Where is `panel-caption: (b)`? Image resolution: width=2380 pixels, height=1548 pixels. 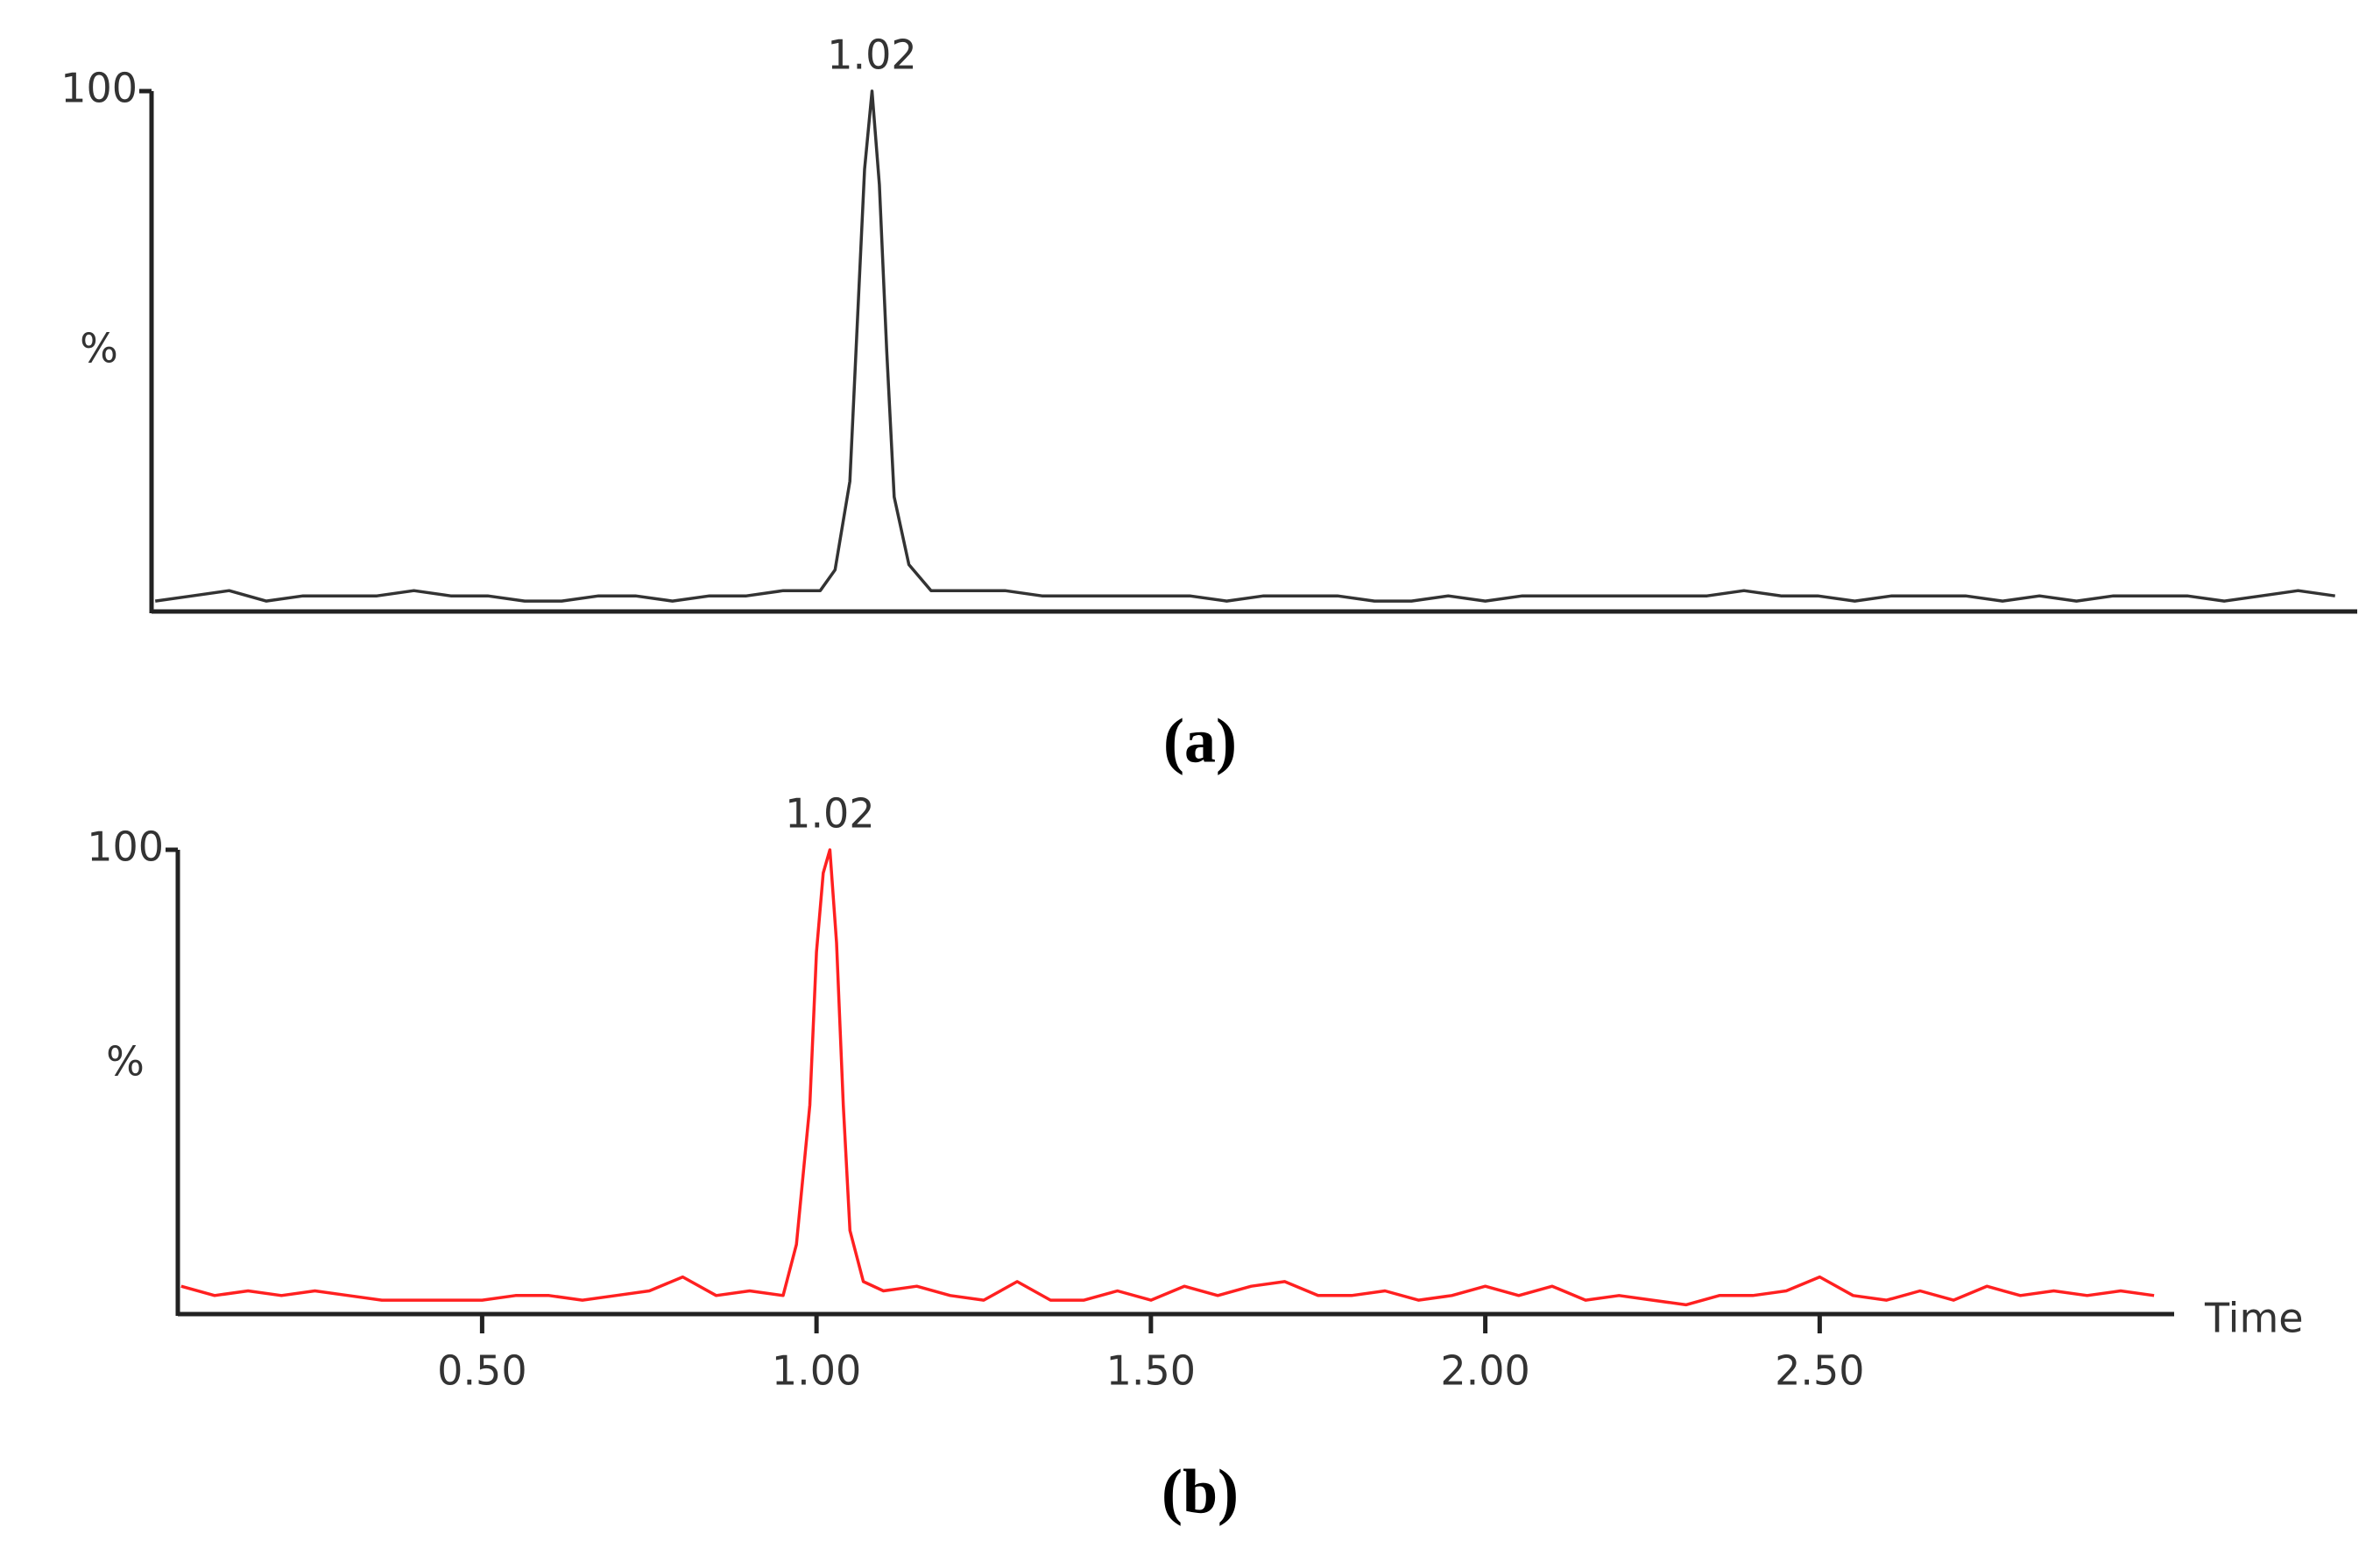 panel-caption: (b) is located at coordinates (1200, 1492).